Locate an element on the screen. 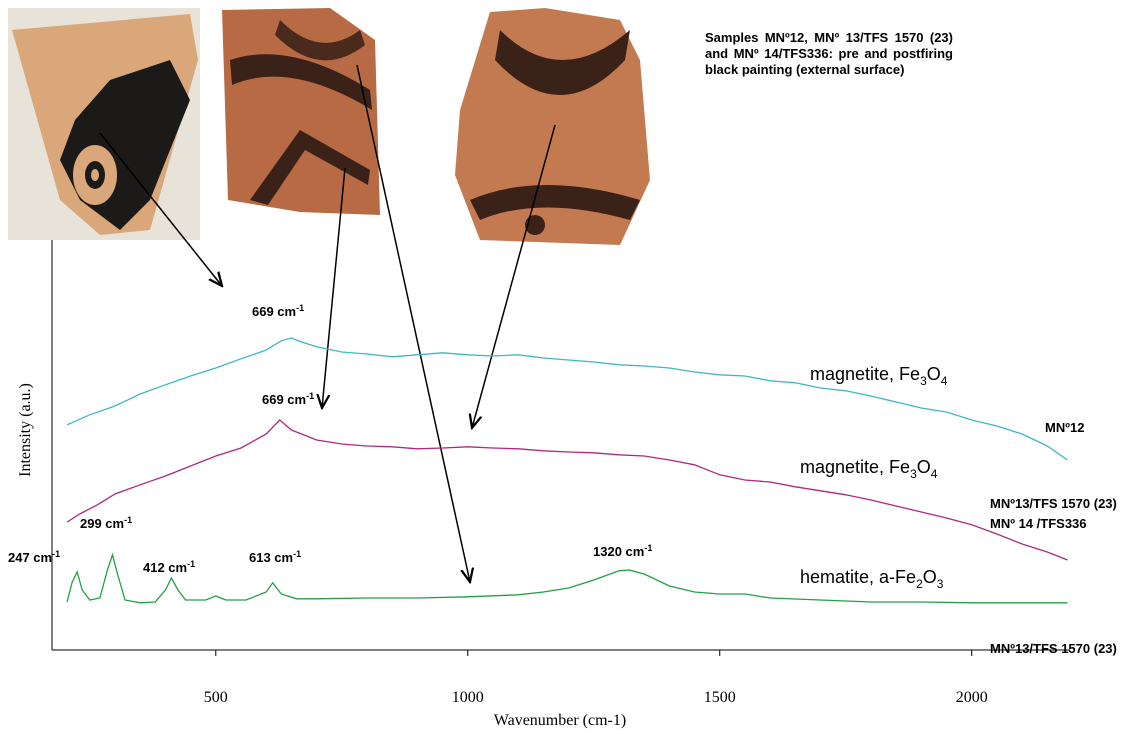  series-label-part: hematite, a-Fe is located at coordinates (858, 577).